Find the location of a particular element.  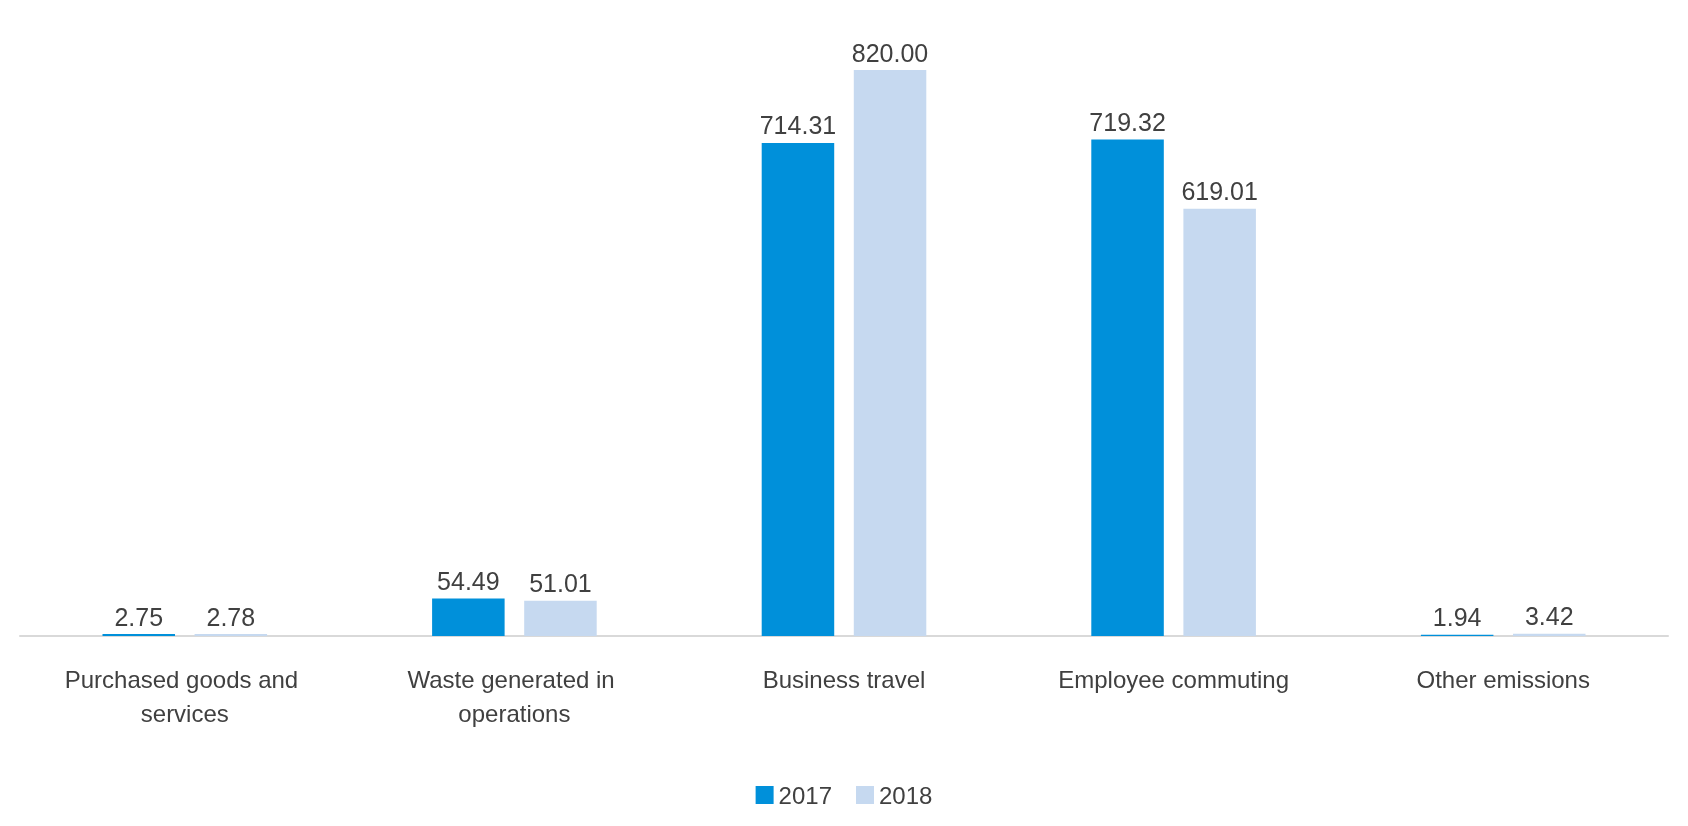

data-label: 54.49 is located at coordinates (468, 580).